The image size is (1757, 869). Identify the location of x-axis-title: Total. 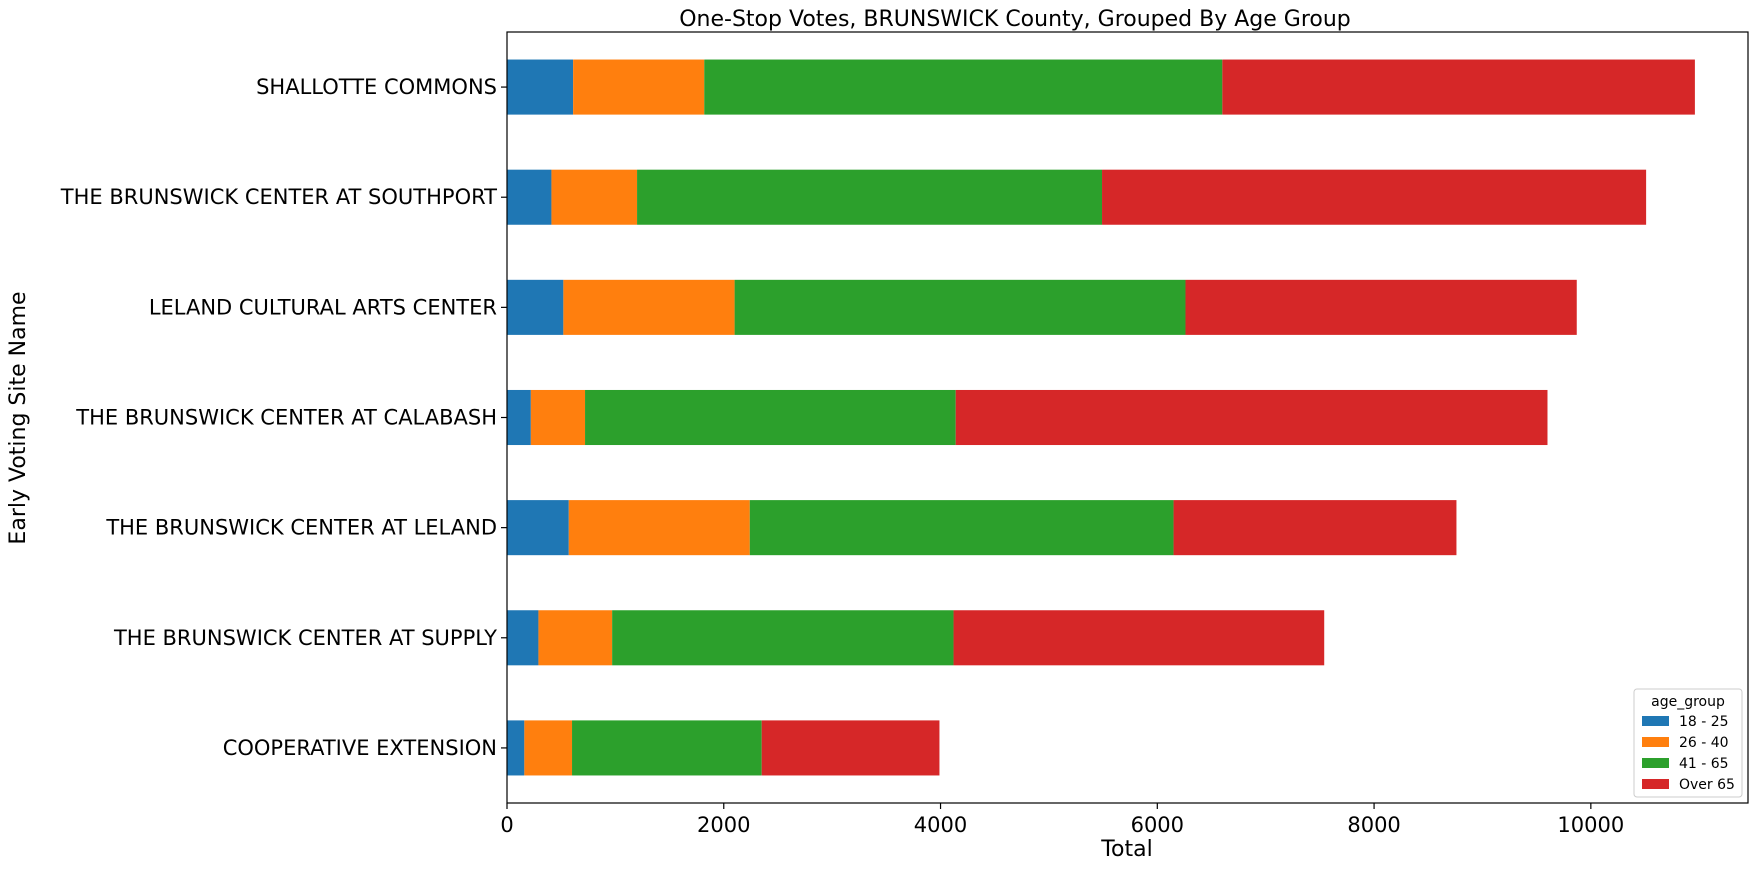
(1126, 849).